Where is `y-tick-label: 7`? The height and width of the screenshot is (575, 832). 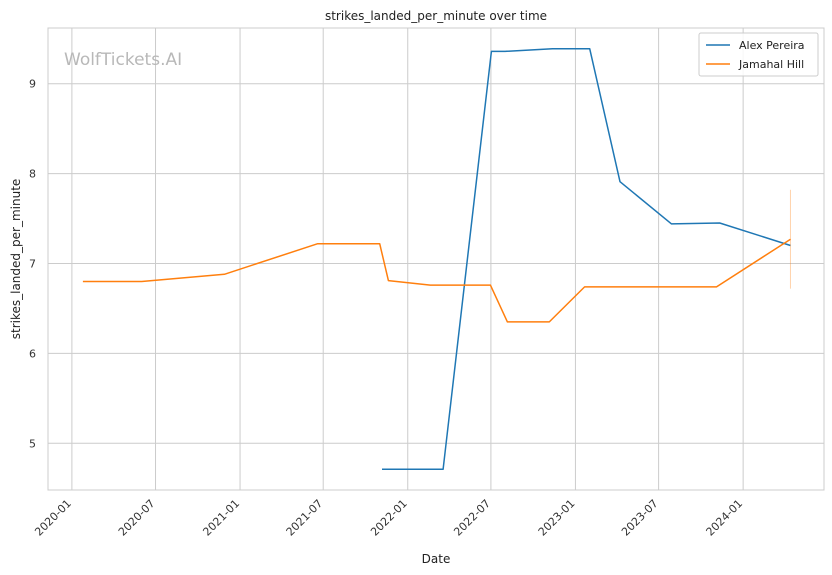 y-tick-label: 7 is located at coordinates (32, 263).